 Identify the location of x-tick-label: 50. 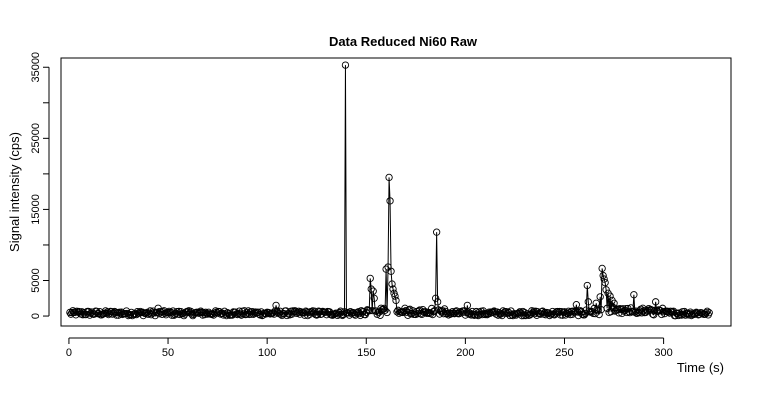
(168, 353).